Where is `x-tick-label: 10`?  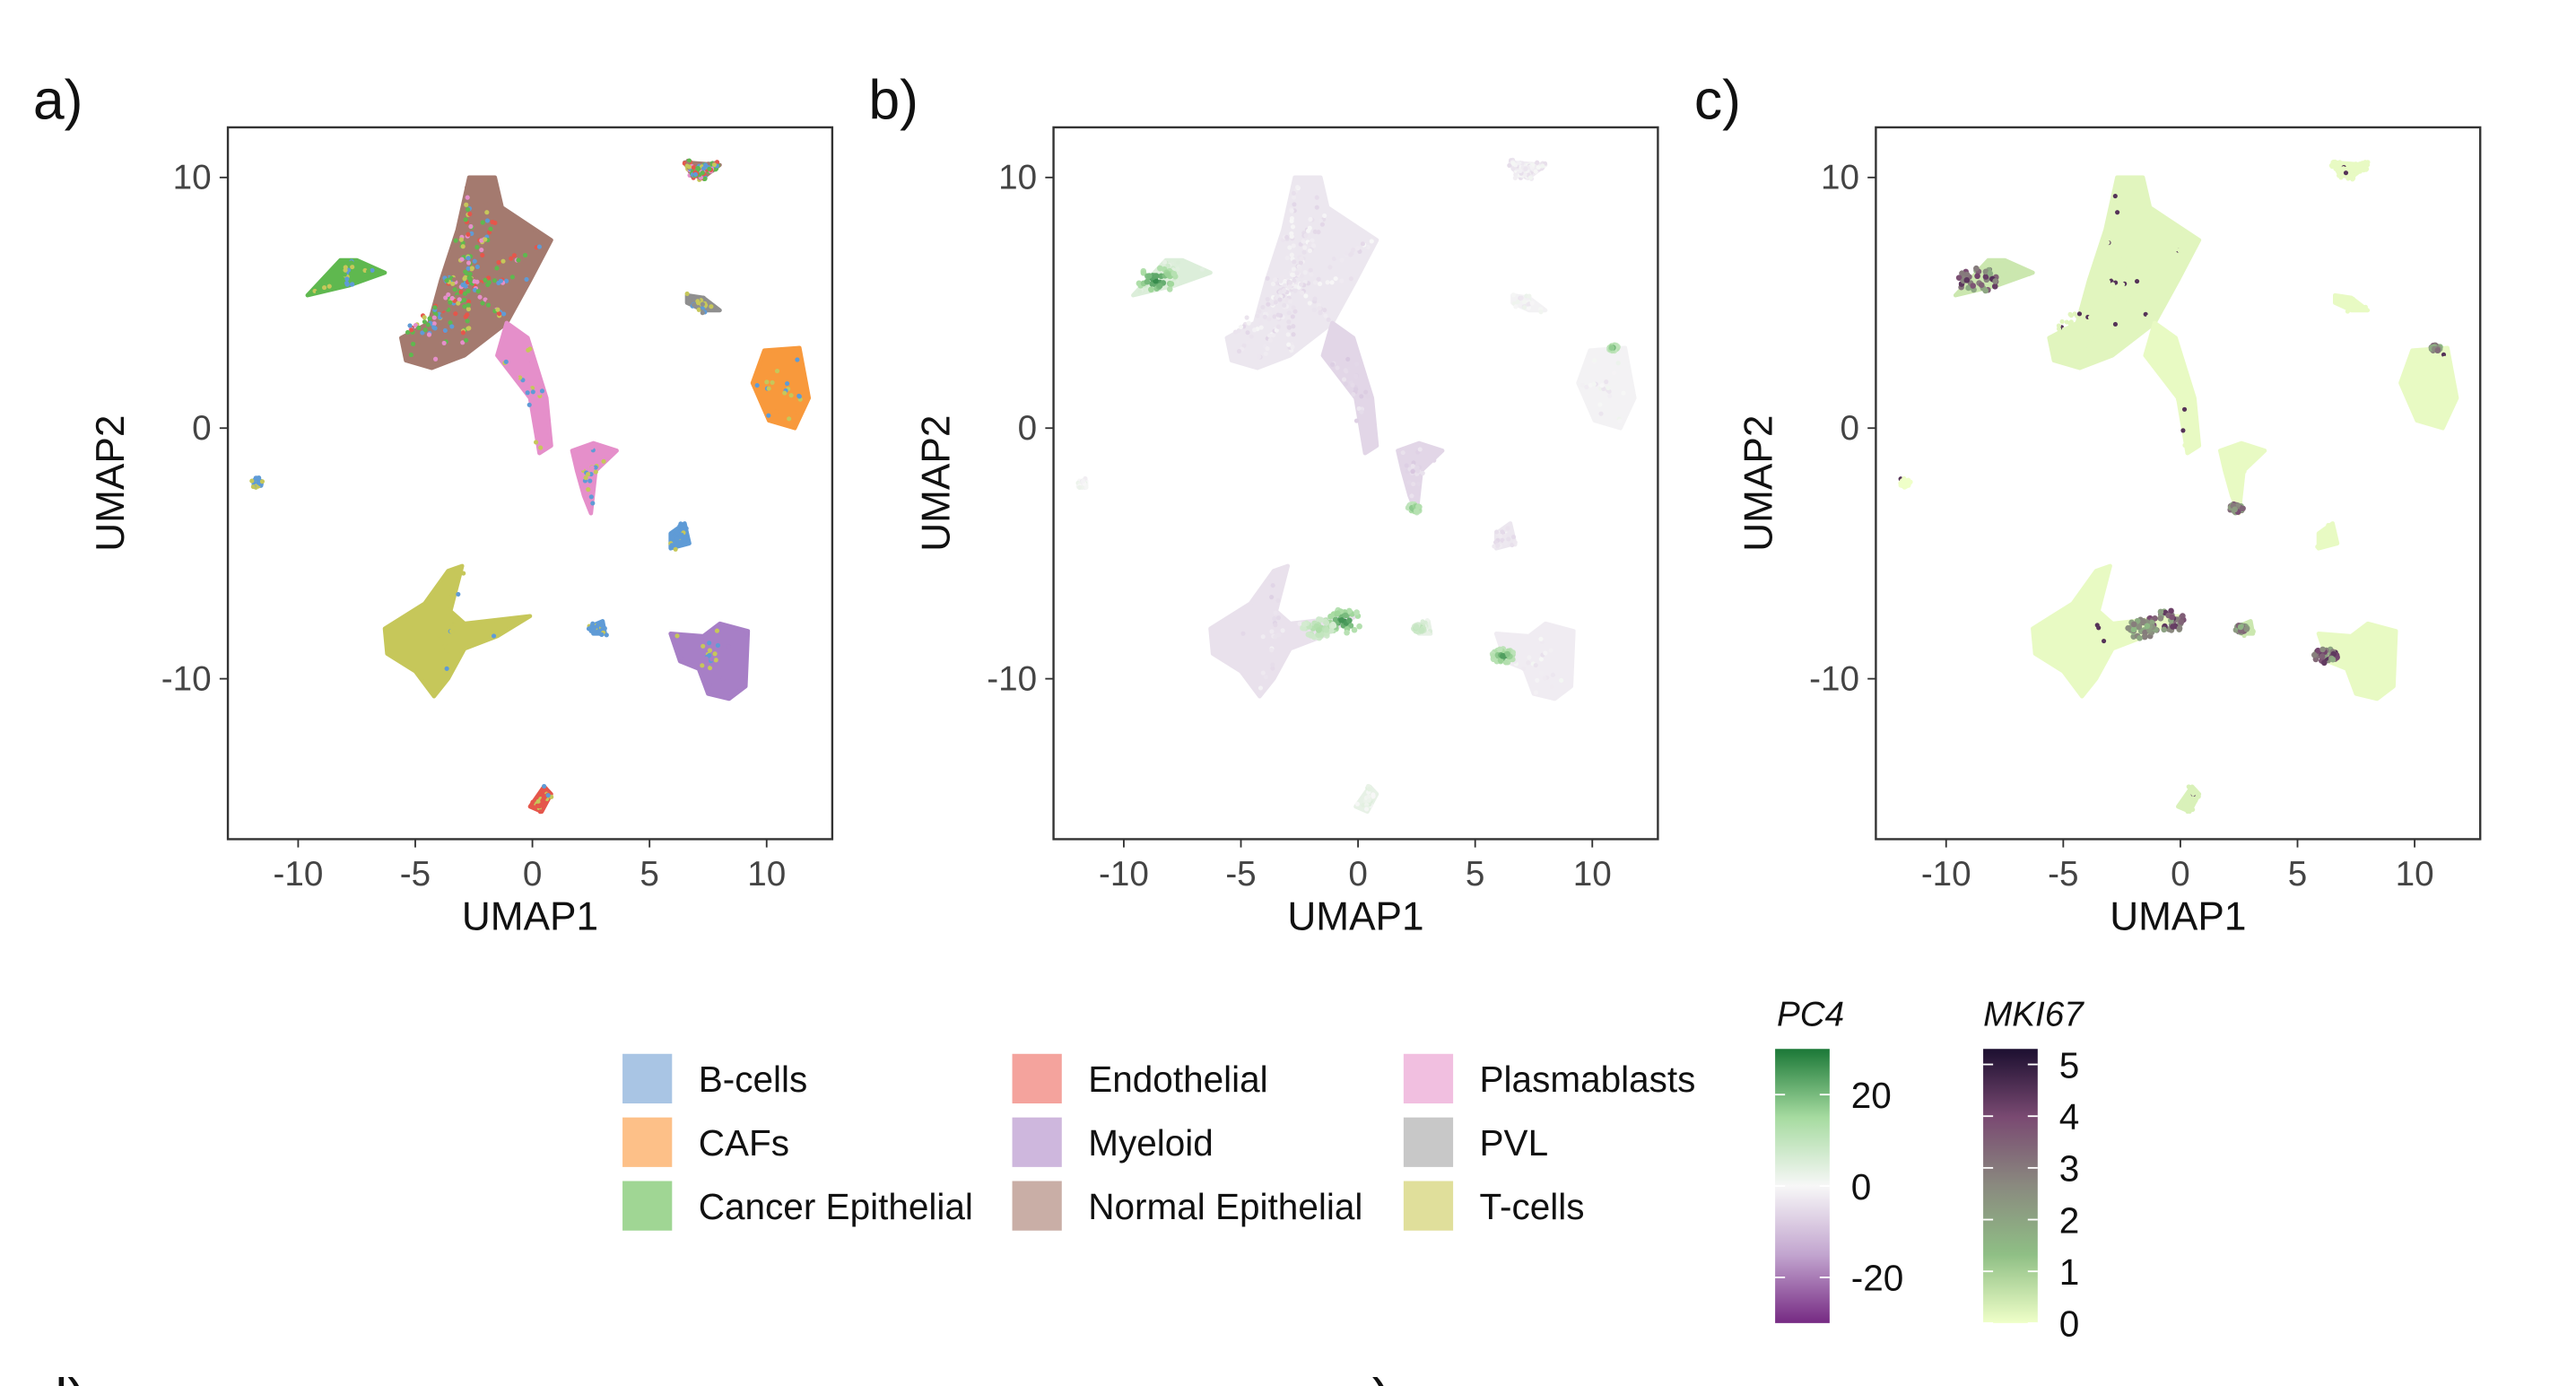
x-tick-label: 10 is located at coordinates (766, 874).